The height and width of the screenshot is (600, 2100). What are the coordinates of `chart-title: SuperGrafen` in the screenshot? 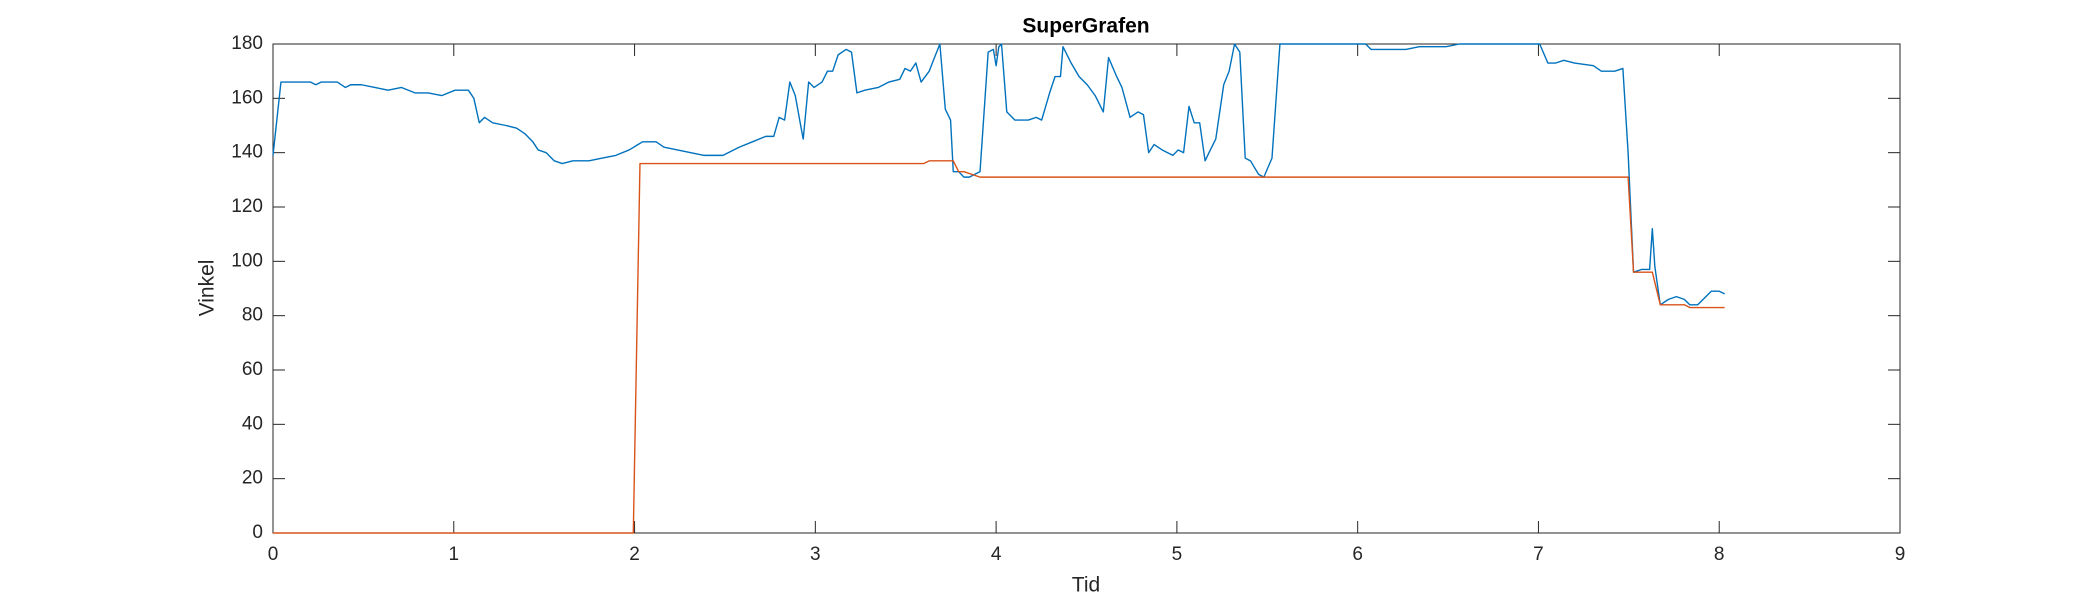 It's located at (1085, 26).